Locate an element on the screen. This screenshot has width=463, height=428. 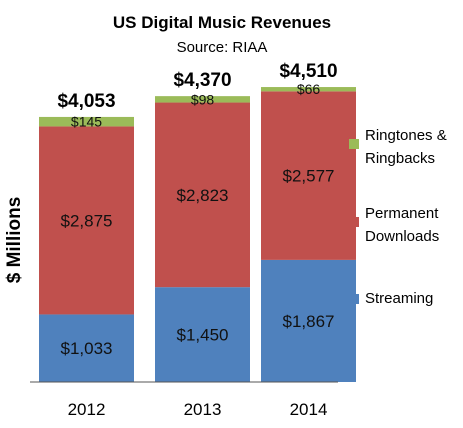
total-label-2014: $4,510 is located at coordinates (308, 71).